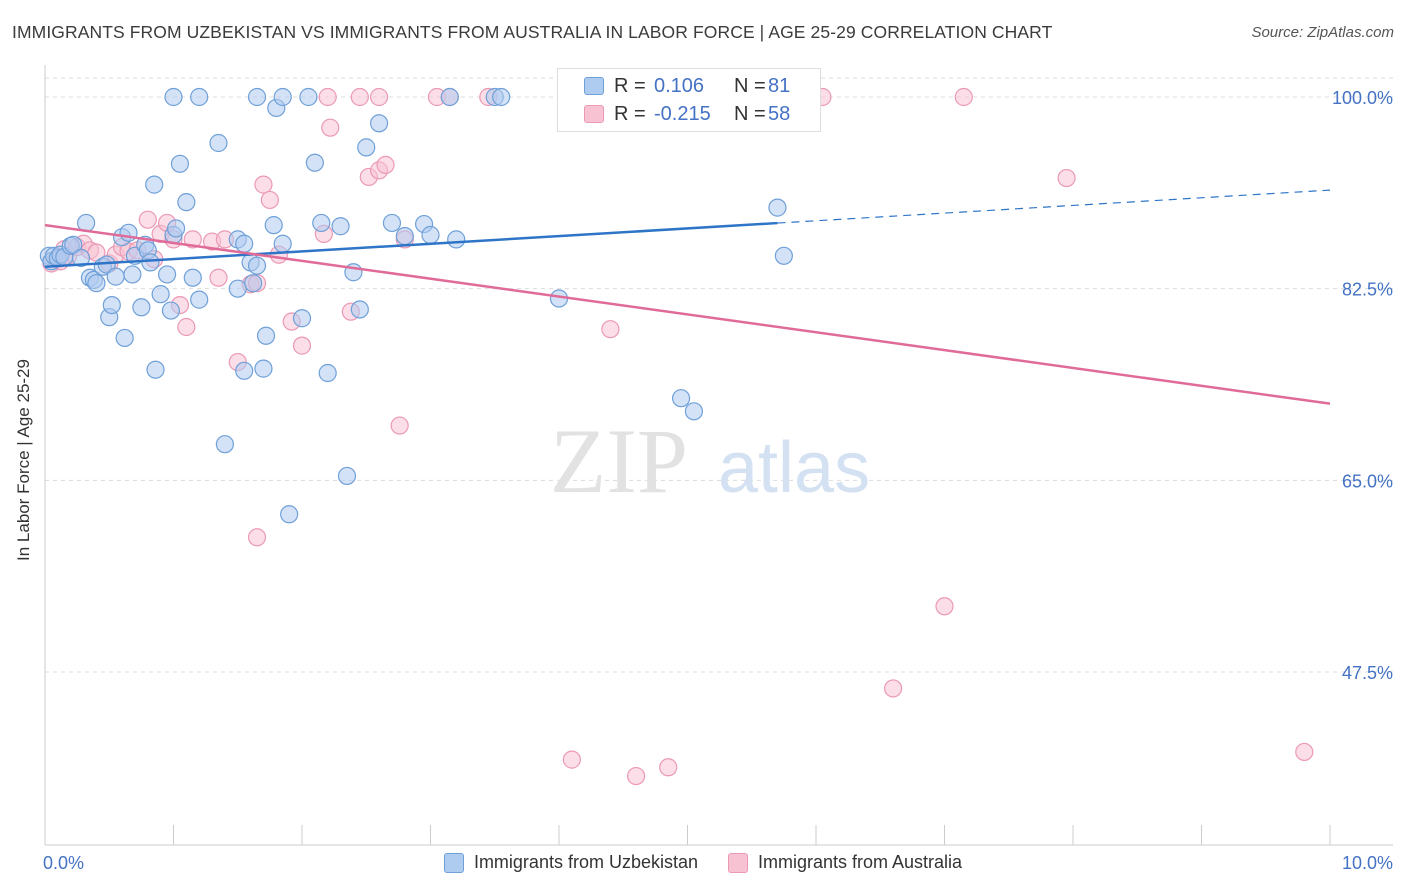 This screenshot has width=1406, height=892. I want to click on y-tick-label: 100.0%, so click(1362, 98).